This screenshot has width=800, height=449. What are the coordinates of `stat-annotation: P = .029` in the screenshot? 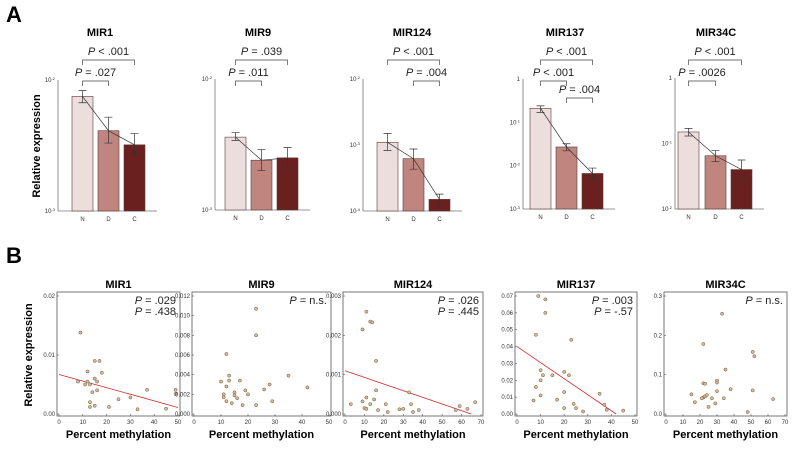 It's located at (155, 301).